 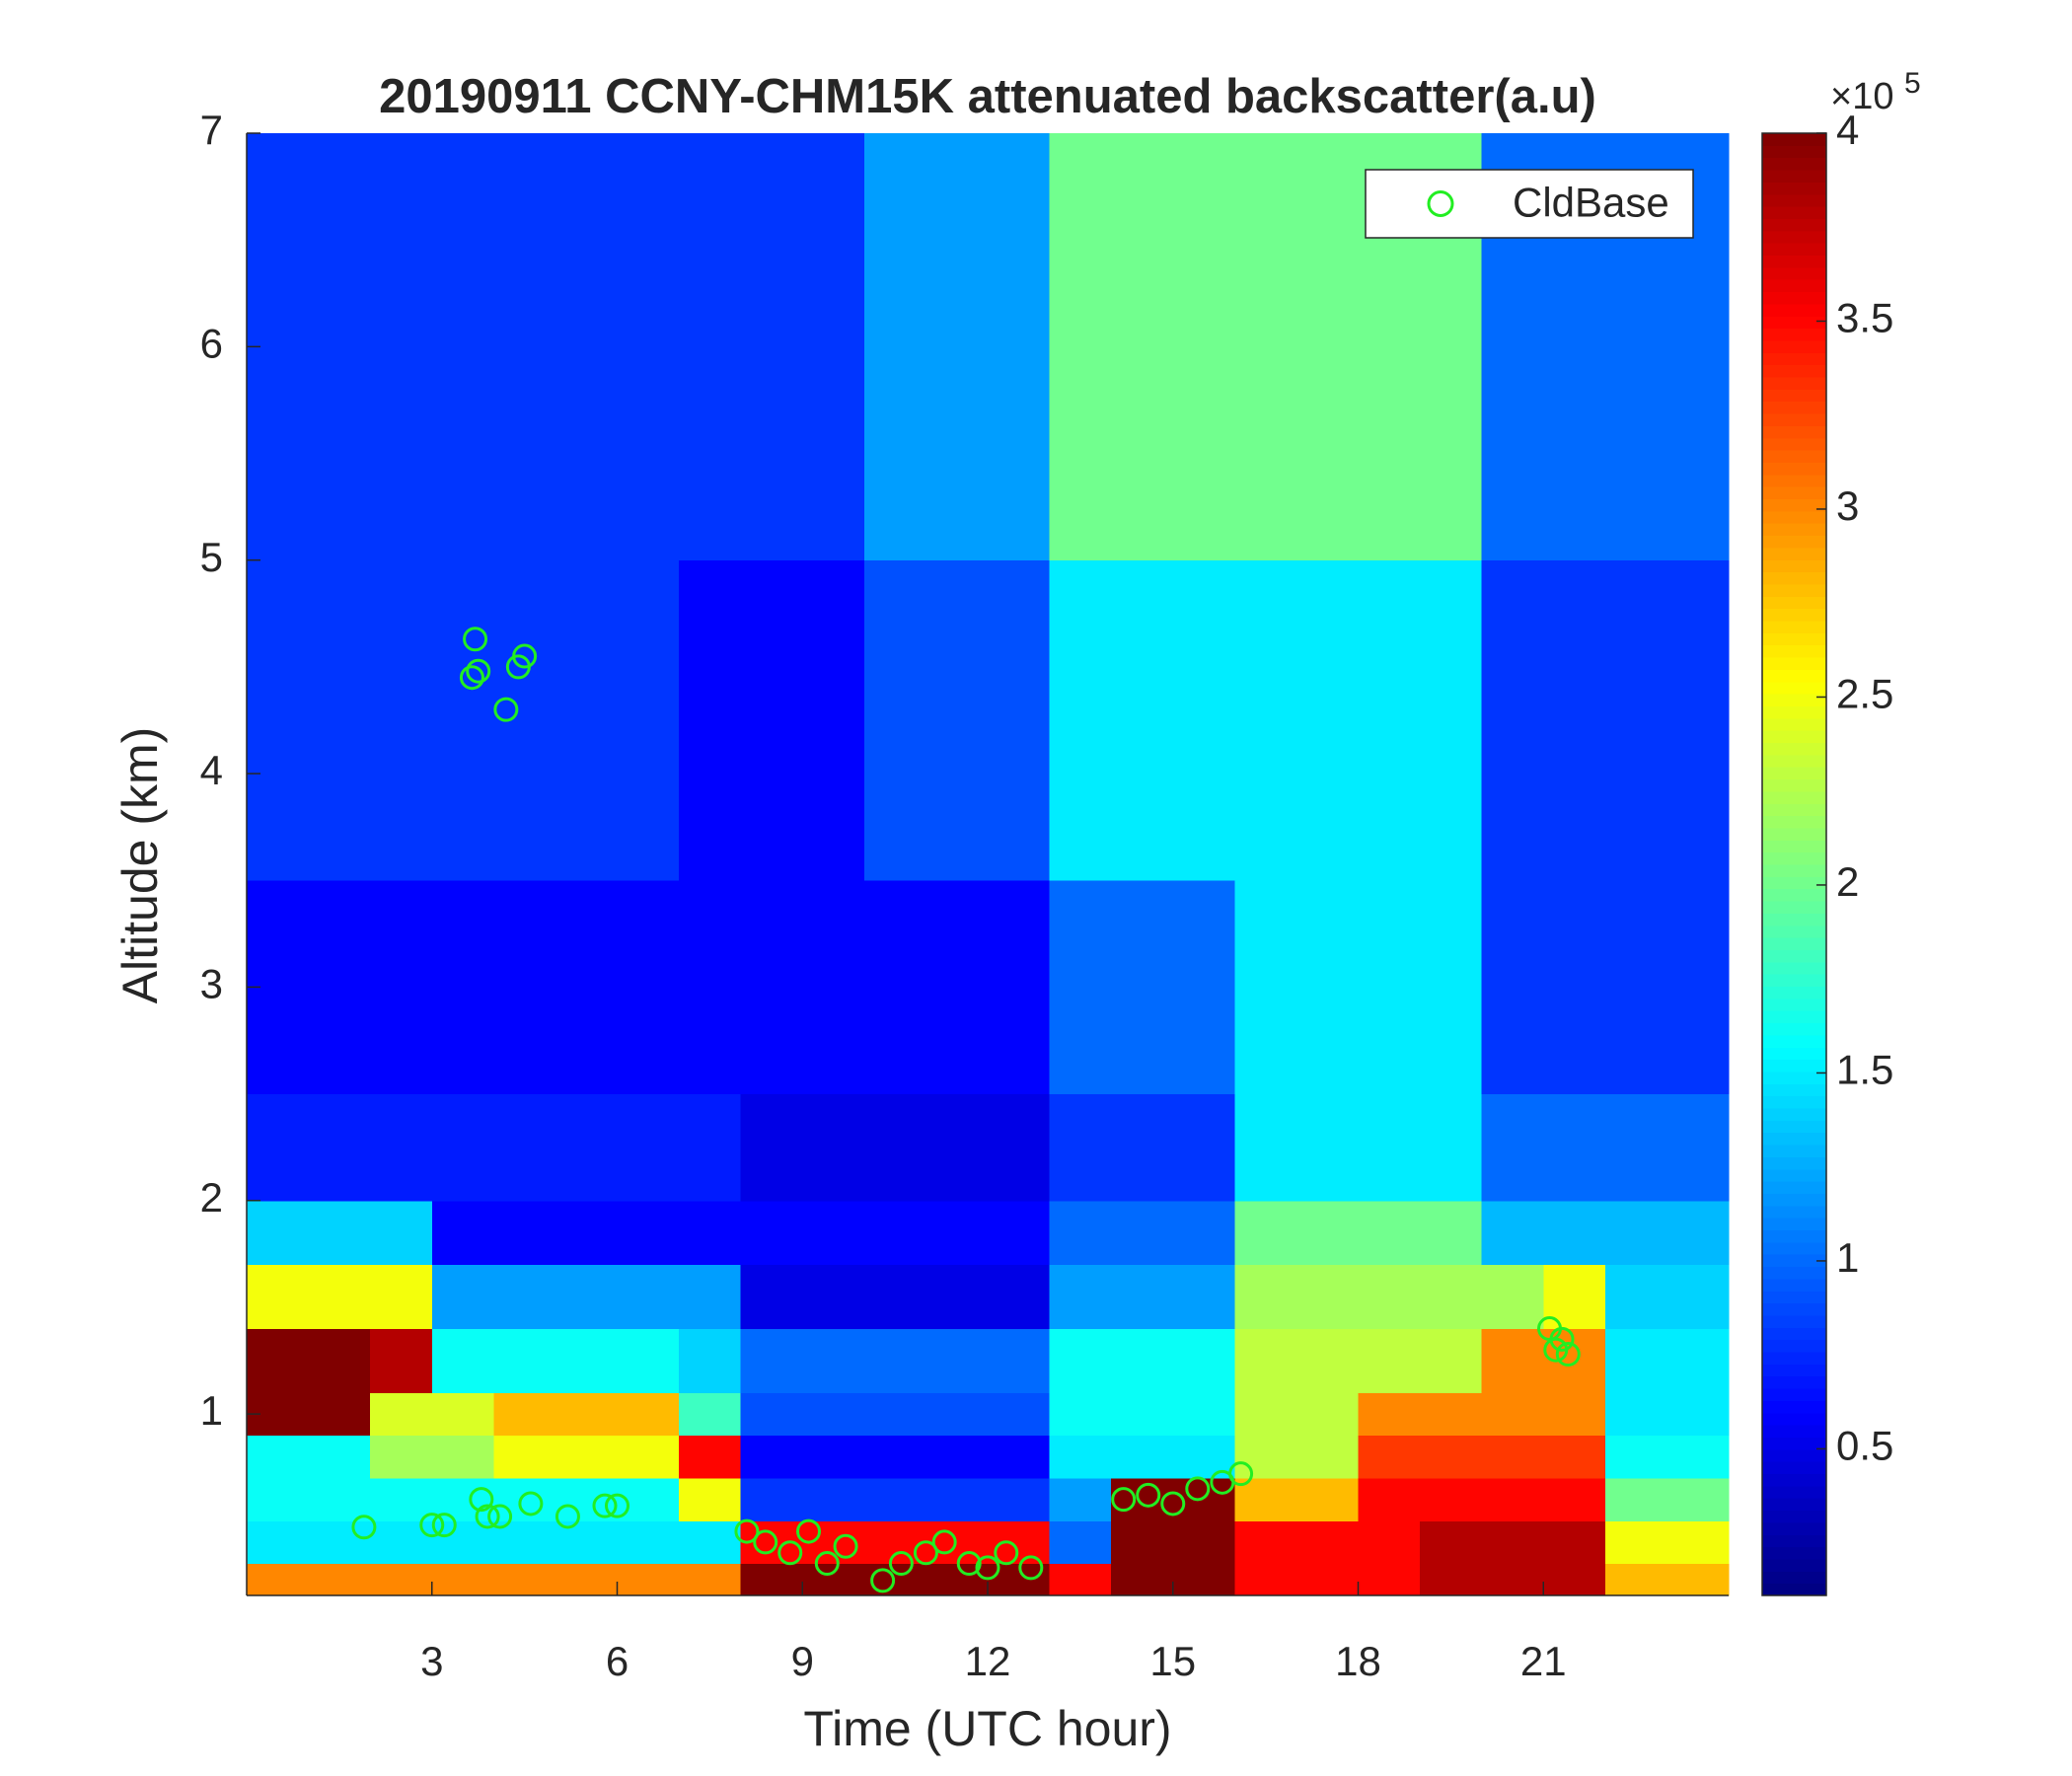 What do you see at coordinates (1358, 1661) in the screenshot?
I see `x-tick-label: 18` at bounding box center [1358, 1661].